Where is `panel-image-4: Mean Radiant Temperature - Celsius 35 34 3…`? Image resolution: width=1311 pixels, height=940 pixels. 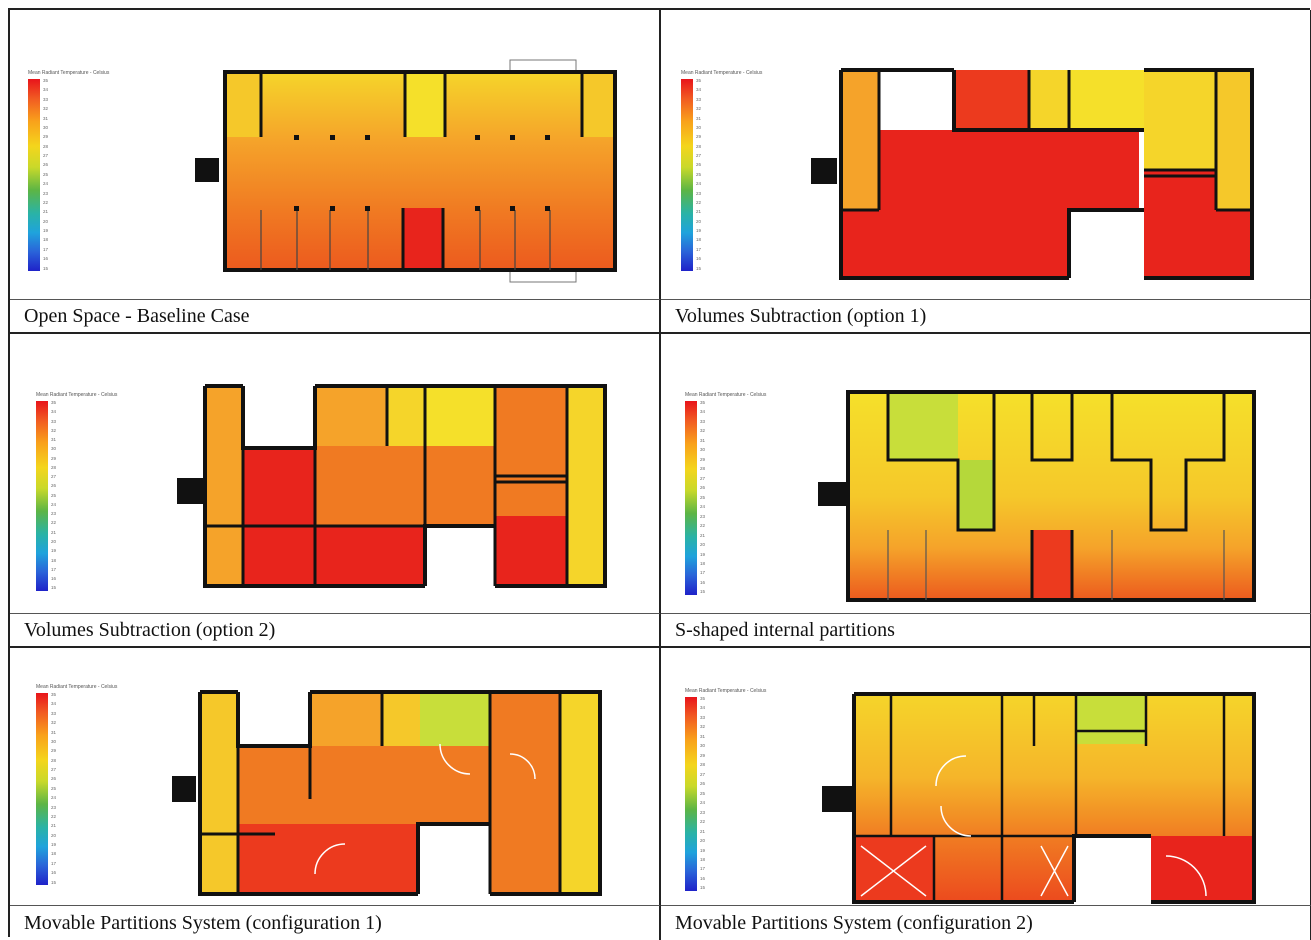
panel-image-4: Mean Radiant Temperature - Celsius 35 34 3… is located at coordinates (986, 474).